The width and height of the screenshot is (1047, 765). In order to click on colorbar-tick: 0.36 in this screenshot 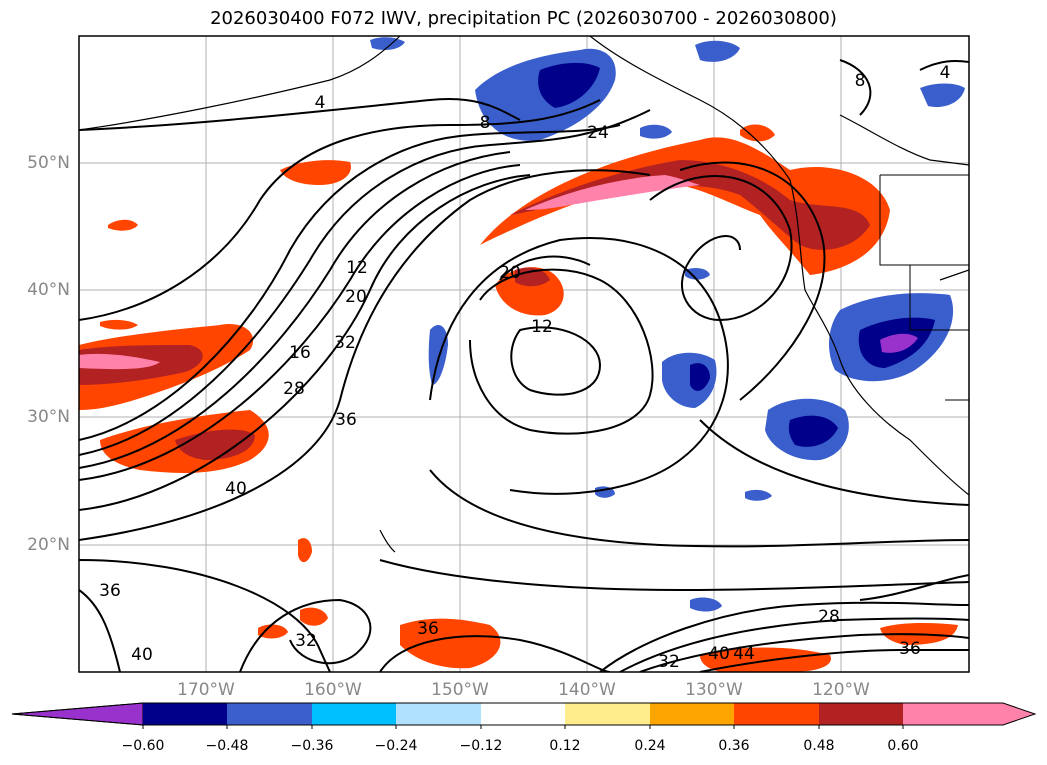, I will do `click(734, 746)`.